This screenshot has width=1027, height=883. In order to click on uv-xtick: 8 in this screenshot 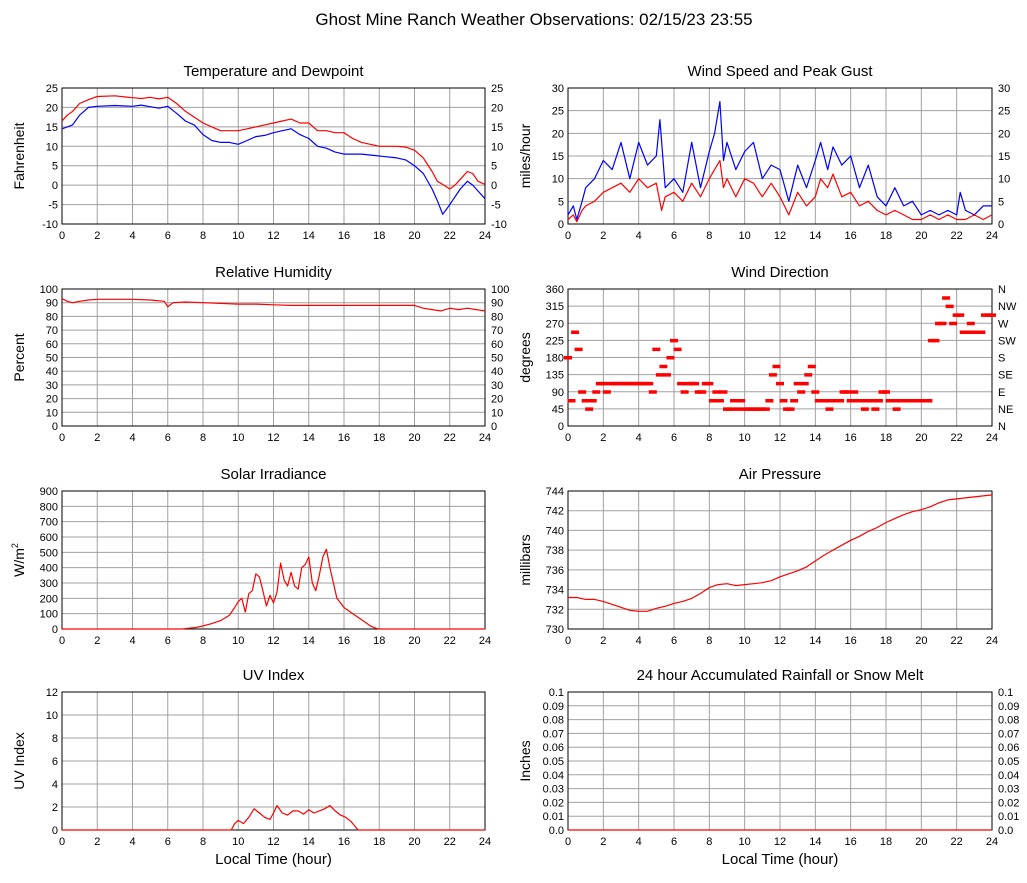, I will do `click(203, 842)`.